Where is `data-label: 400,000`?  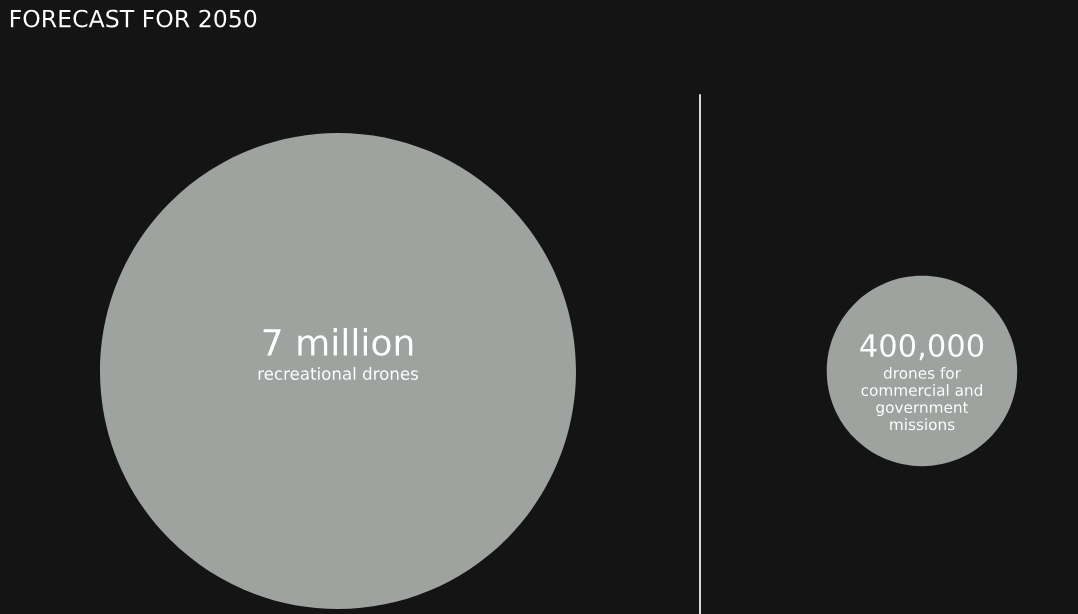
data-label: 400,000 is located at coordinates (922, 347).